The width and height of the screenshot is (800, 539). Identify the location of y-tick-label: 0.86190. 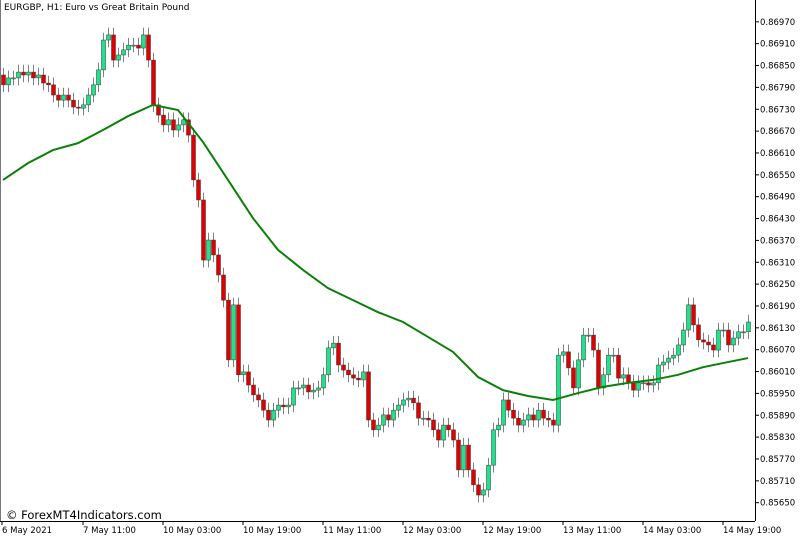
(777, 307).